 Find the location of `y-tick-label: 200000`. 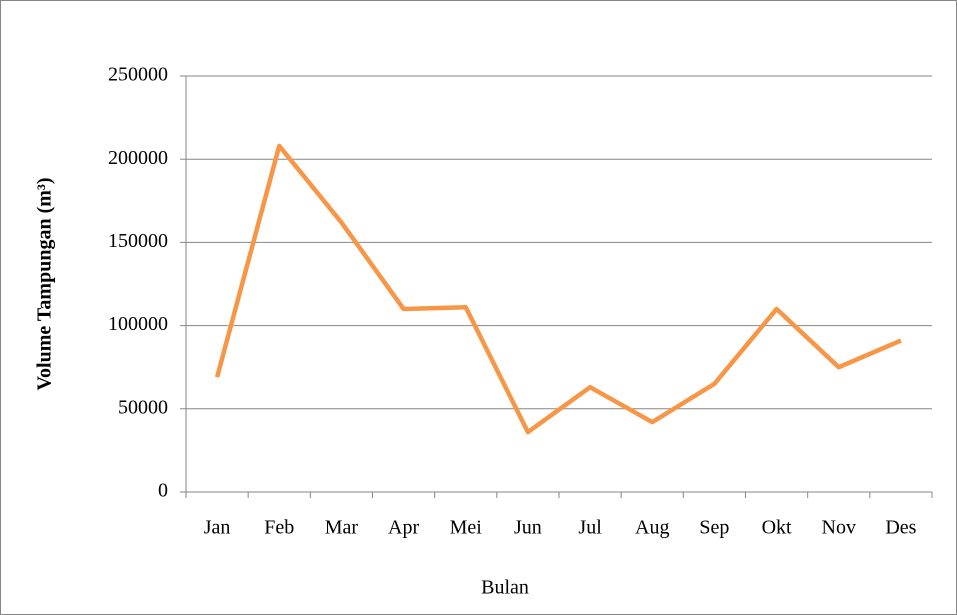

y-tick-label: 200000 is located at coordinates (138, 158).